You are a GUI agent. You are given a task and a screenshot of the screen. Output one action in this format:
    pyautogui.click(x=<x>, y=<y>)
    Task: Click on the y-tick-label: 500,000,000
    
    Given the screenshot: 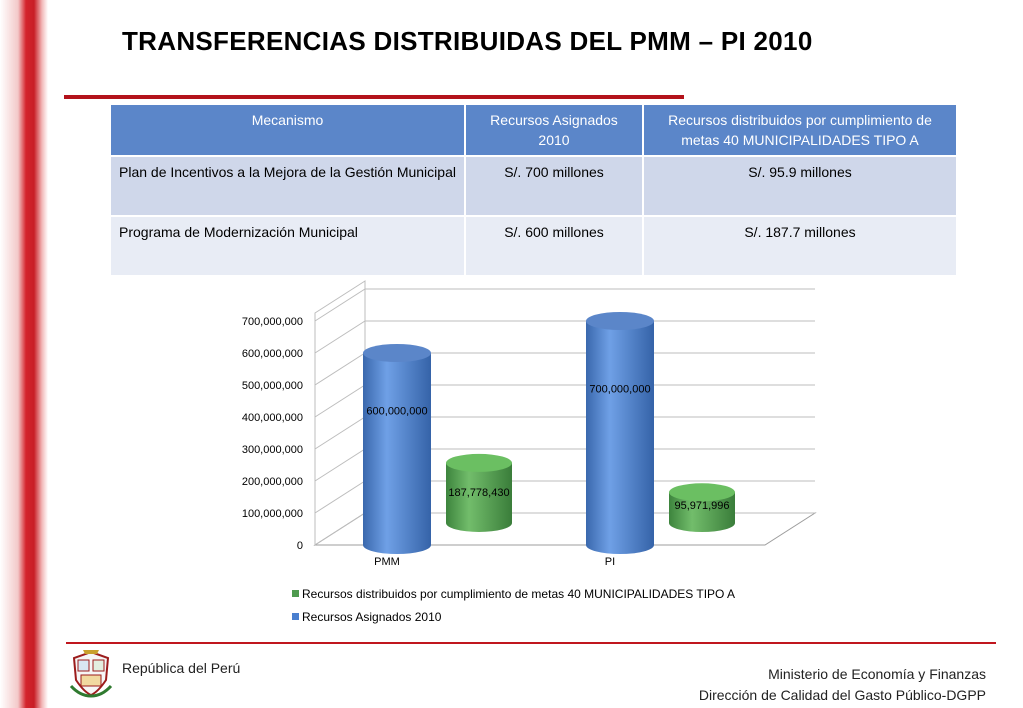 What is the action you would take?
    pyautogui.click(x=272, y=386)
    